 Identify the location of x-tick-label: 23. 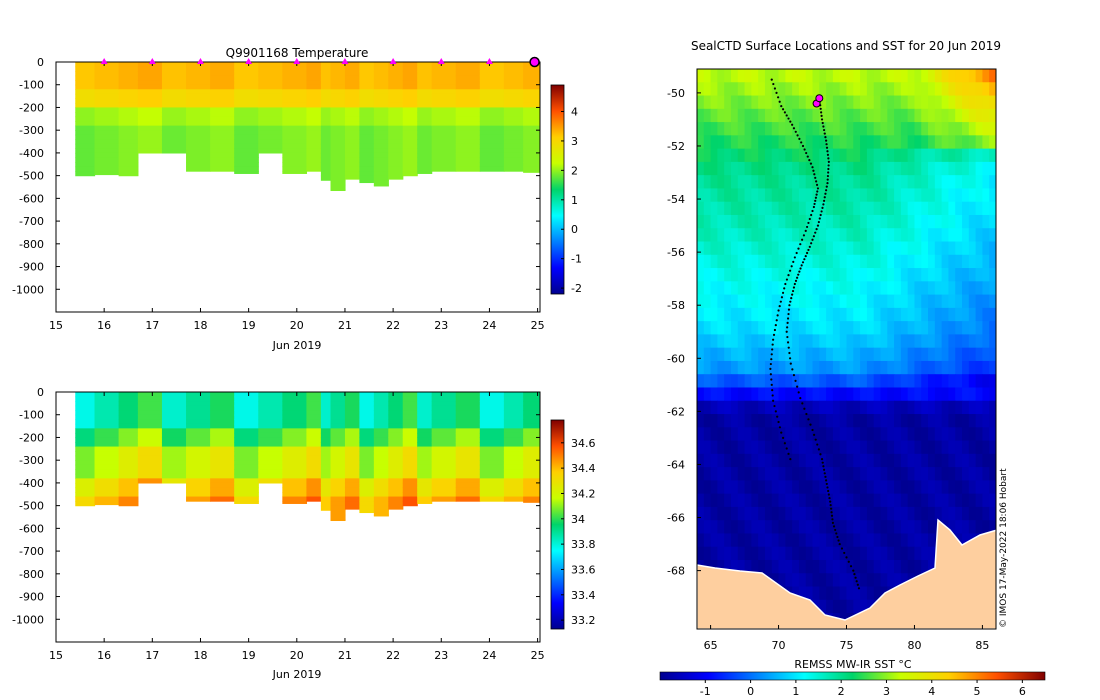
(441, 655).